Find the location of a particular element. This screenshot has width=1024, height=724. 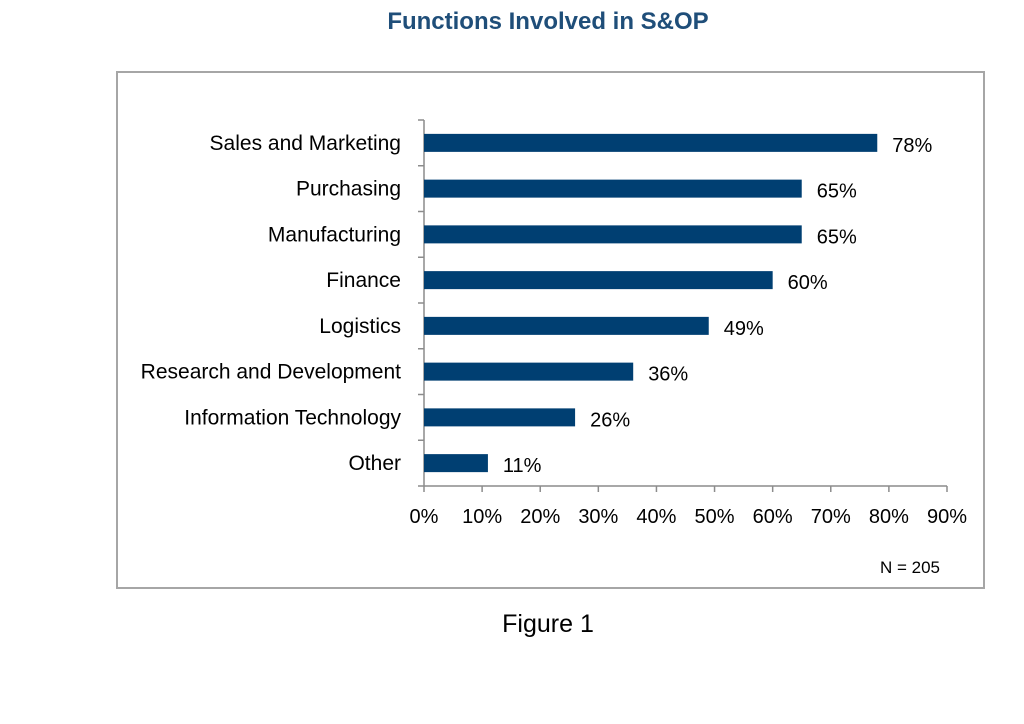

data-label: 49% is located at coordinates (744, 329).